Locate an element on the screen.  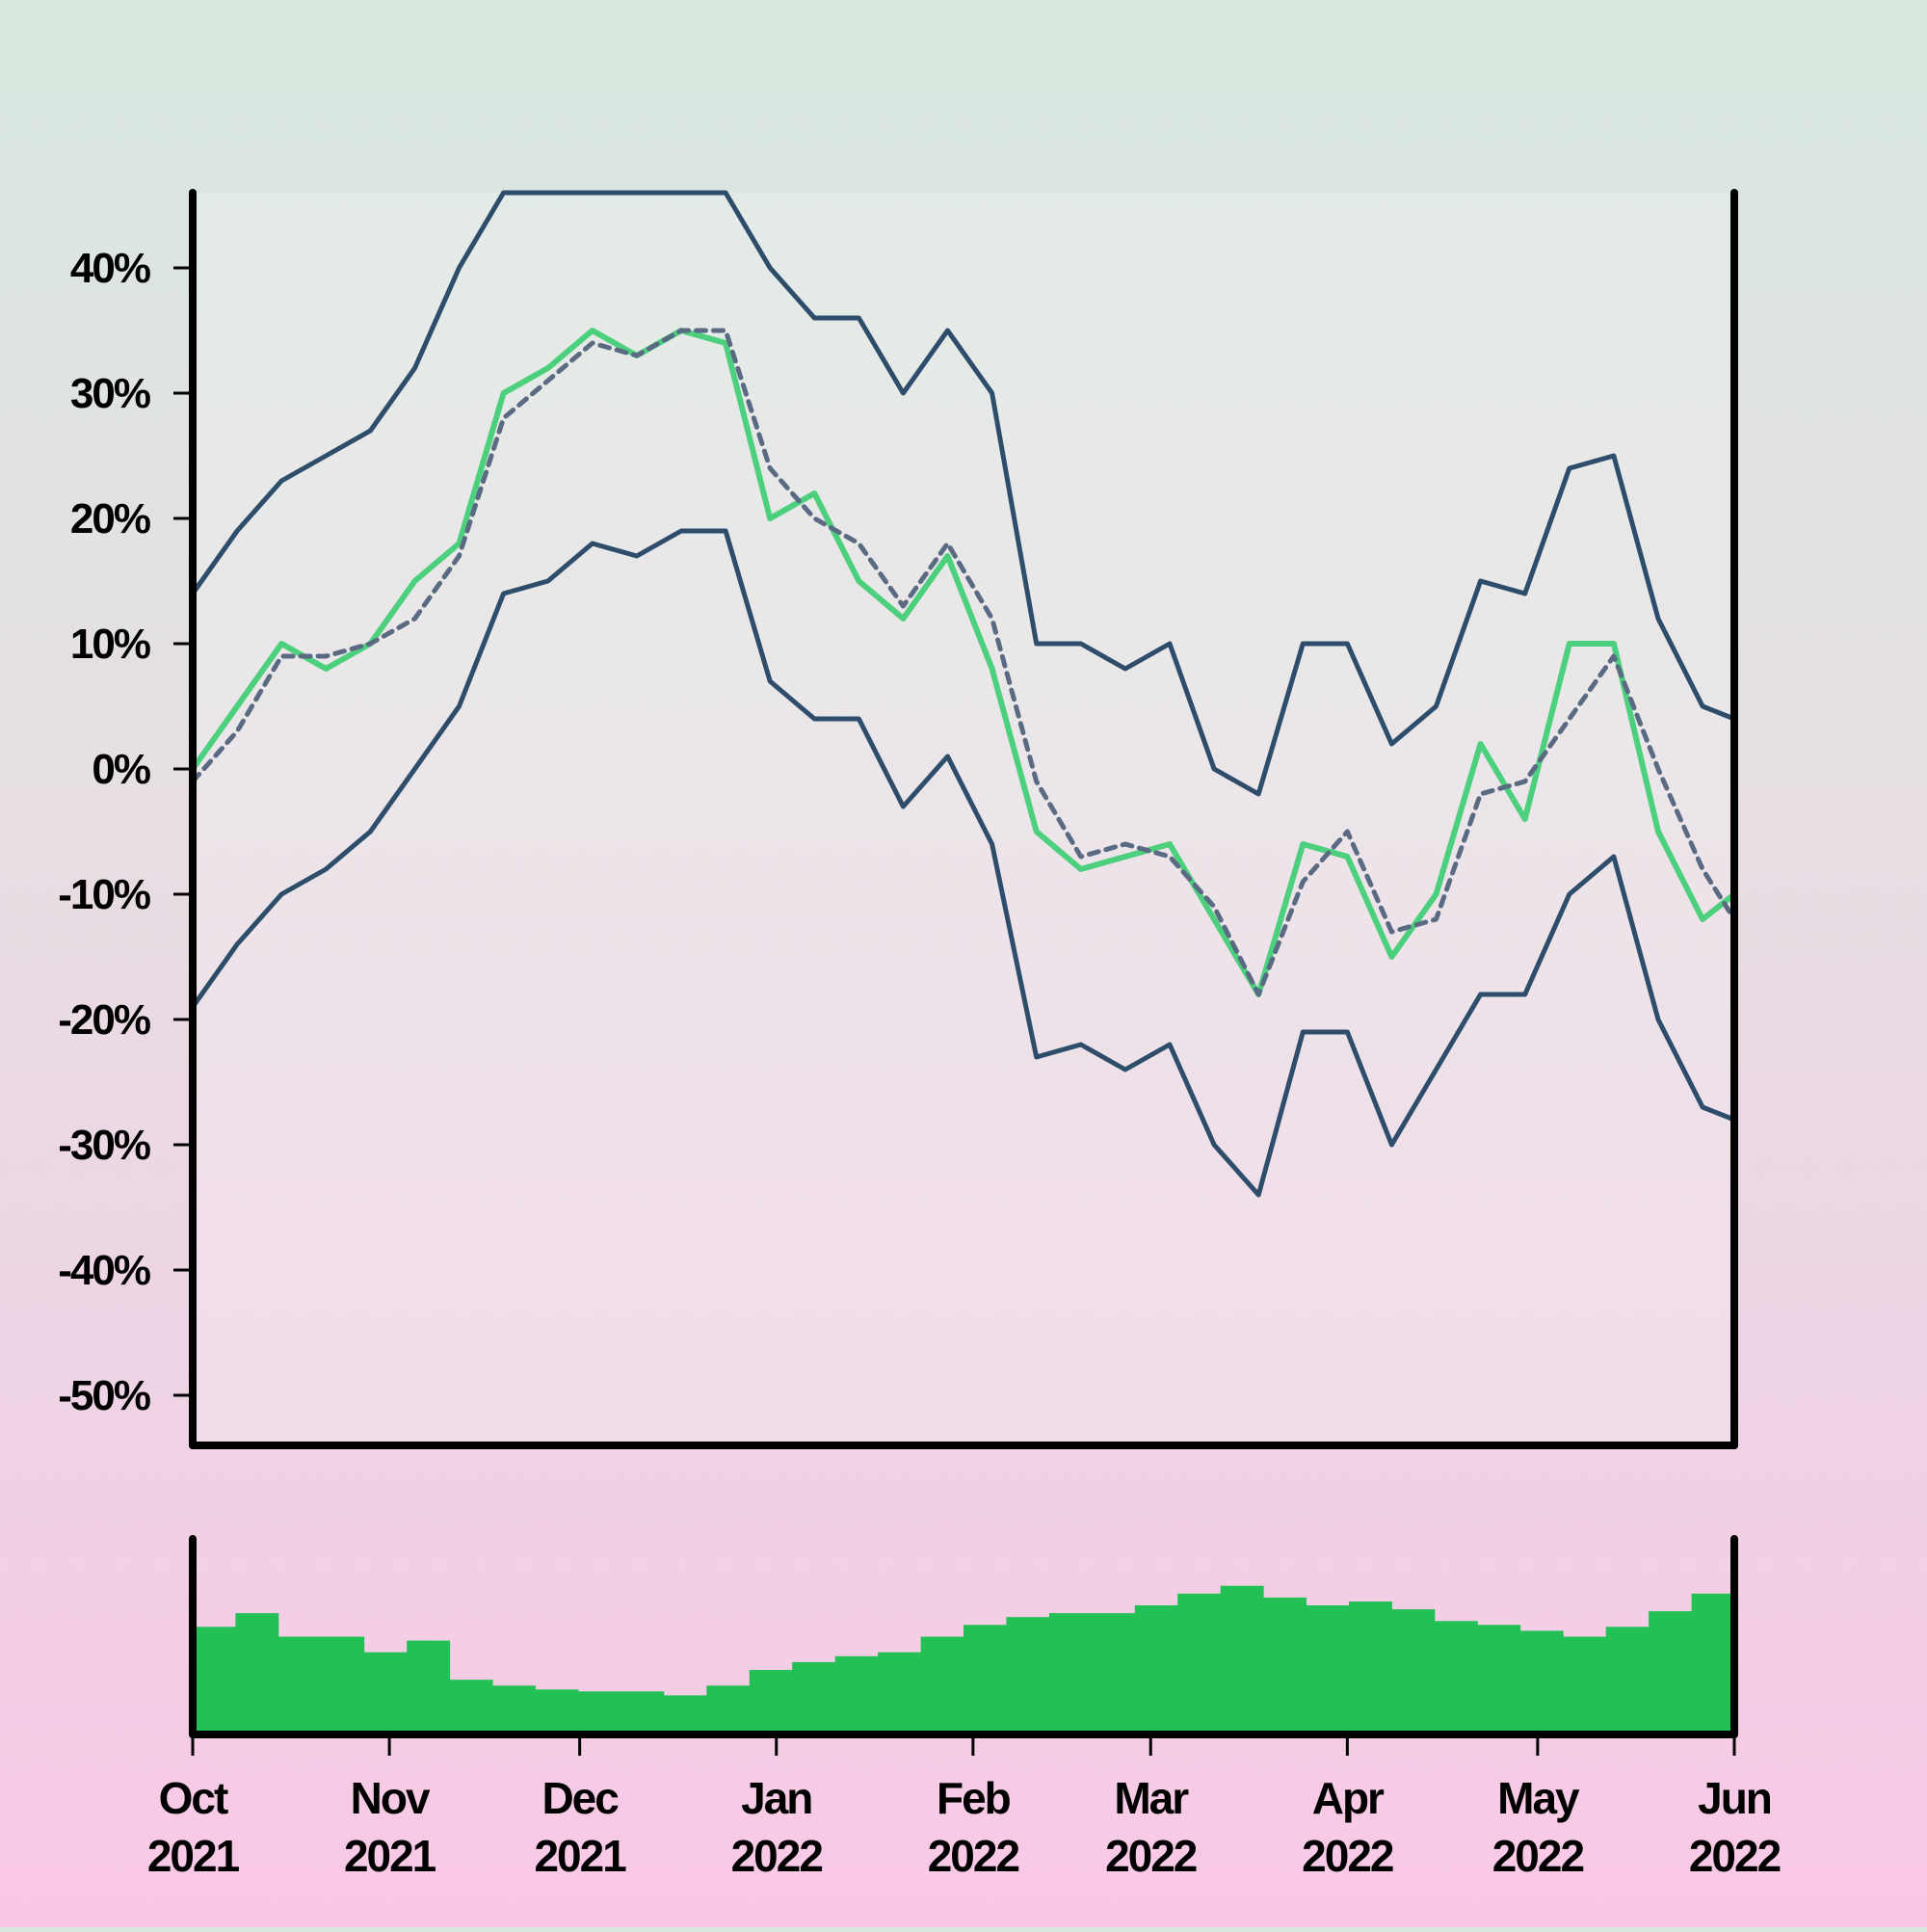
volume-panel is located at coordinates (963, 1636).